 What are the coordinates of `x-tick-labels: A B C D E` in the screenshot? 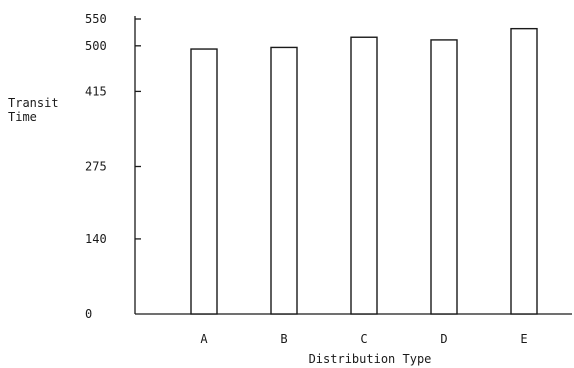 It's located at (363, 339).